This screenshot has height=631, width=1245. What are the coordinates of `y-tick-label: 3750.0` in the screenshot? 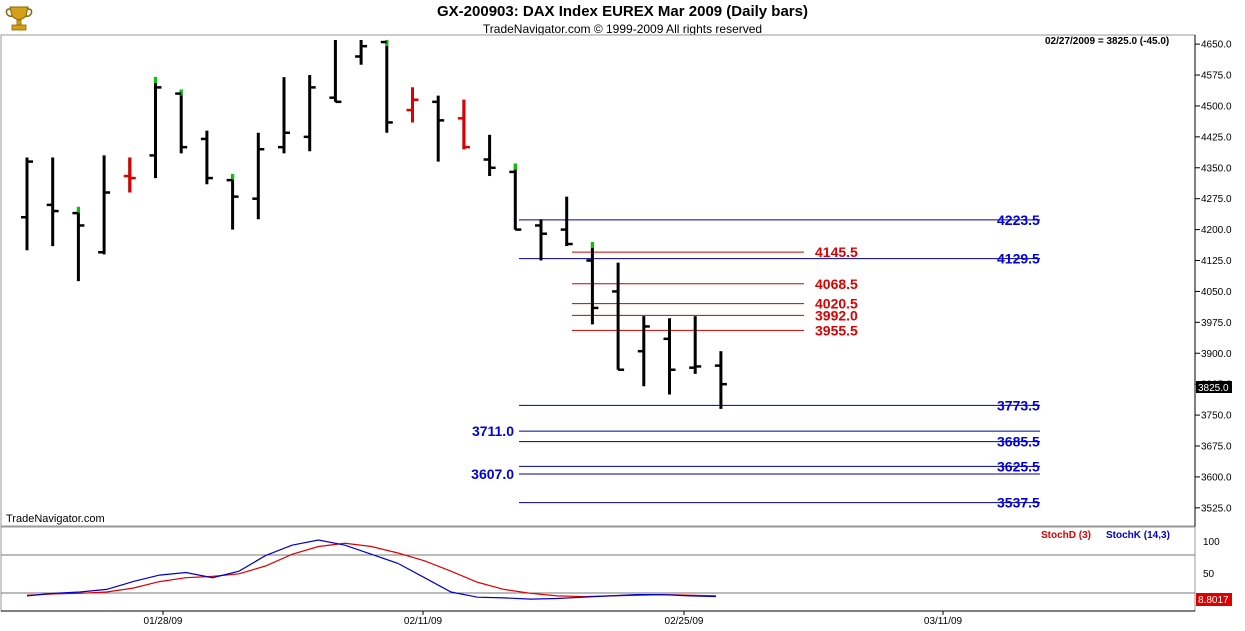 It's located at (1216, 416).